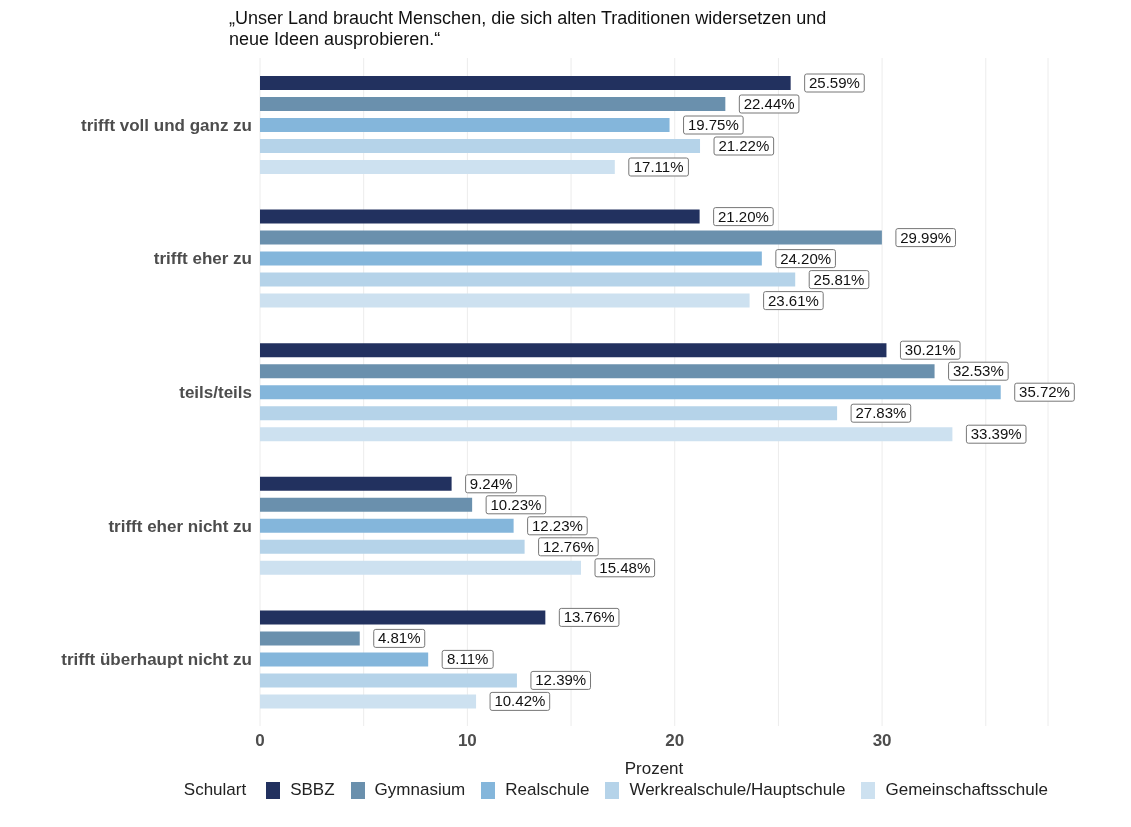  What do you see at coordinates (658, 166) in the screenshot?
I see `data-label: 17.11%` at bounding box center [658, 166].